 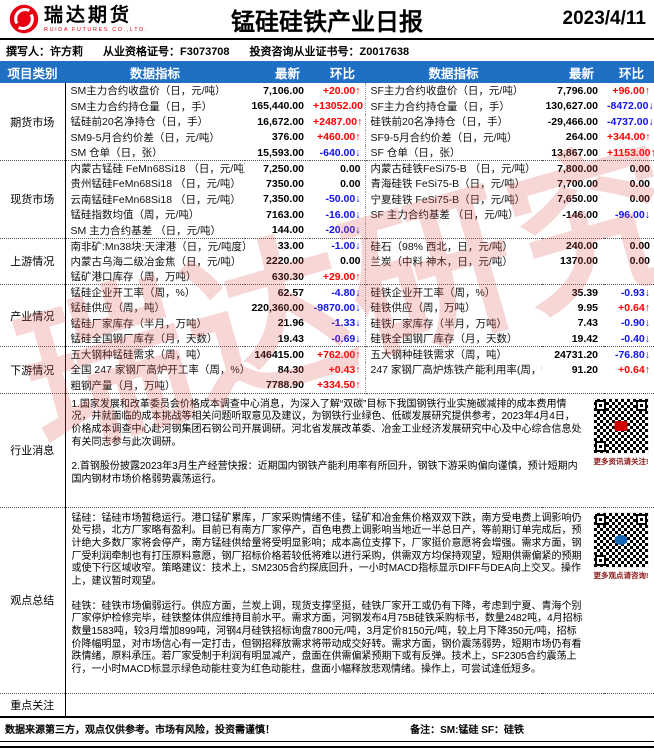 What do you see at coordinates (133, 277) in the screenshot?
I see `indicator-cell: 锰矿港口库存（周，万吨）` at bounding box center [133, 277].